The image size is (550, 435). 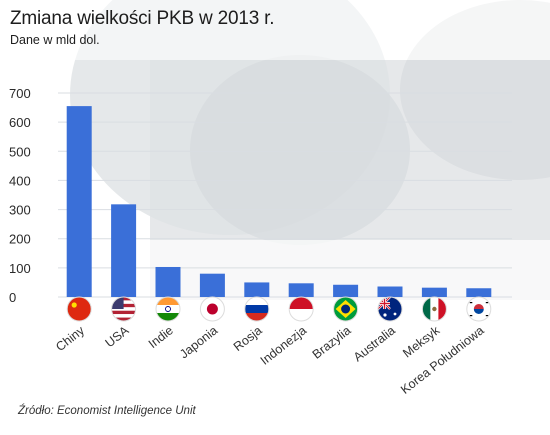 I want to click on india-flag-icon, so click(x=168, y=309).